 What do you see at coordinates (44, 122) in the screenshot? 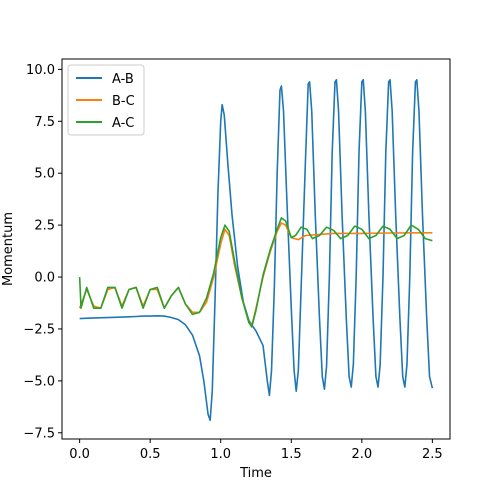
I see `y-tick-label: 7.5` at bounding box center [44, 122].